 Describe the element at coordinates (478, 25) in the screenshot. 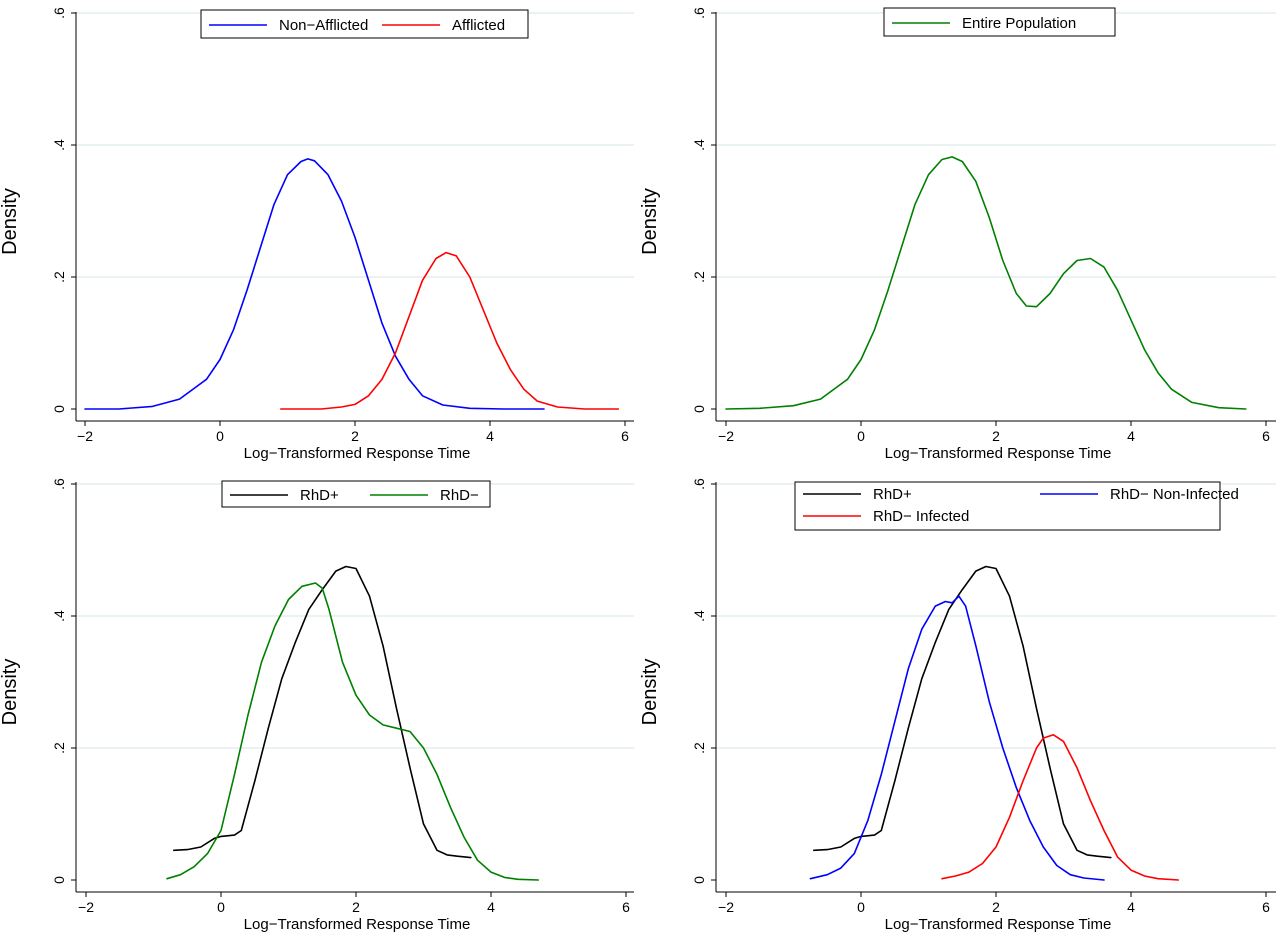

I see `legend-label: Afflicted` at that location.